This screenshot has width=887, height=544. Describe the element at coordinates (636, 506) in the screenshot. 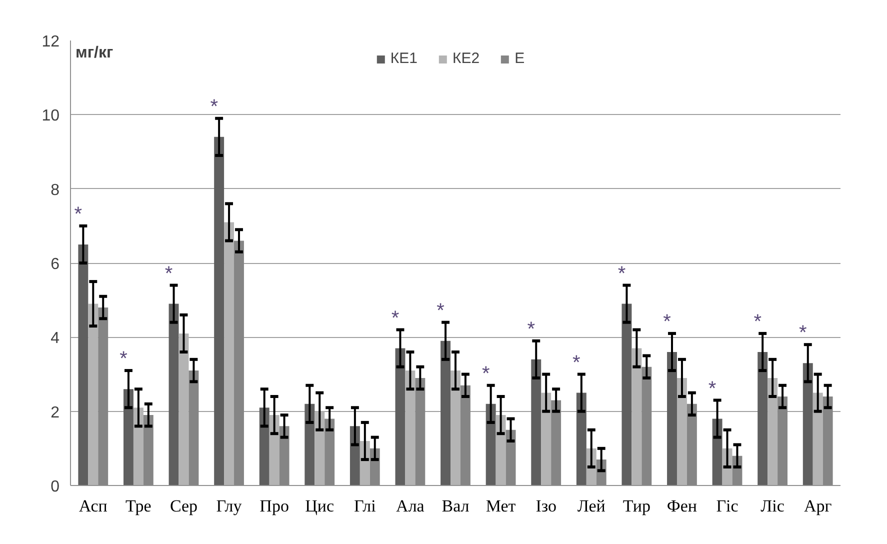

I see `x-tick-label: Тир` at that location.